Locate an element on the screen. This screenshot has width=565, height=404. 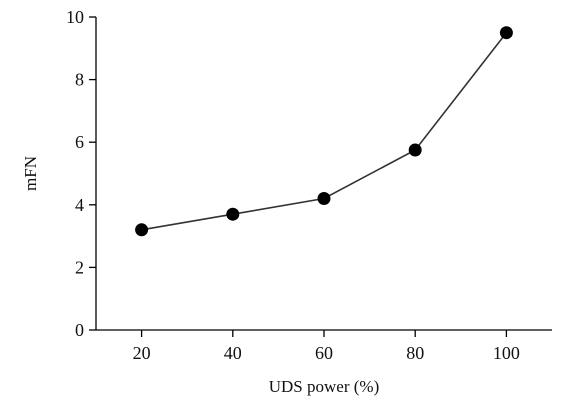
x-axis-label: UDS power (%) is located at coordinates (324, 386).